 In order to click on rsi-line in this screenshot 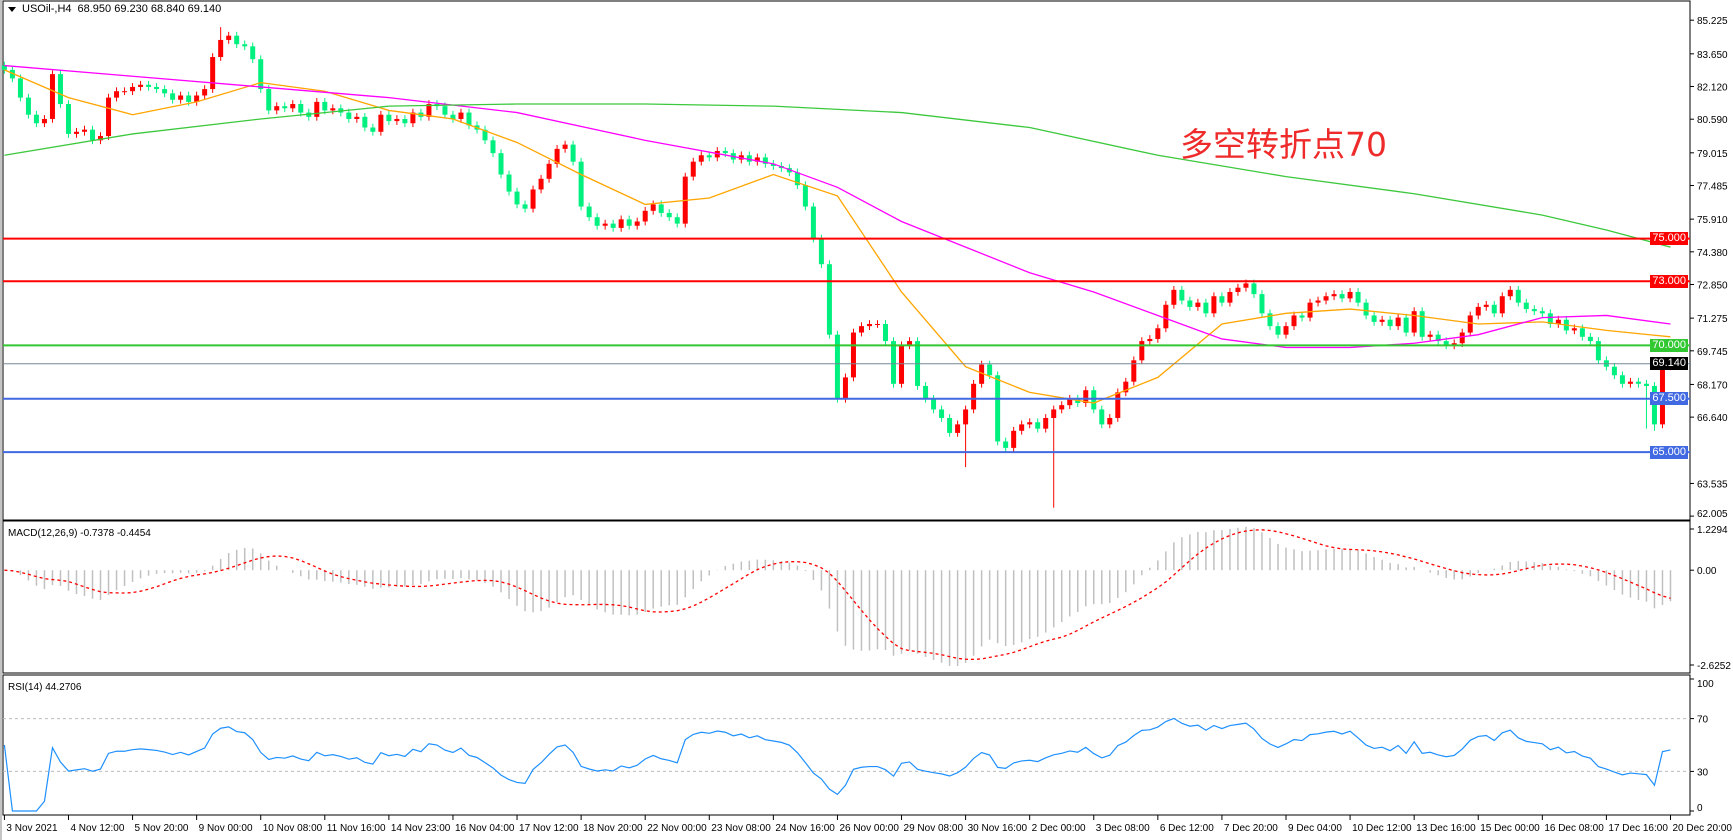, I will do `click(837, 764)`.